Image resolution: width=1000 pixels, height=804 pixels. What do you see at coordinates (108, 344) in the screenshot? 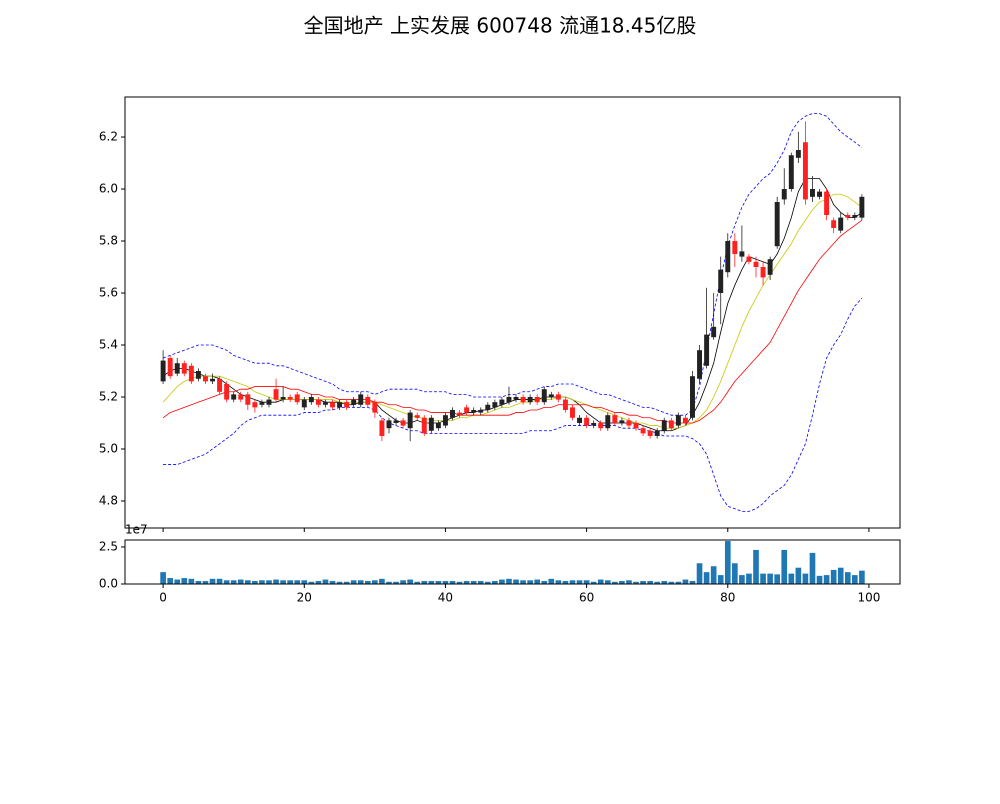
I see `y-tick-label: 5.4` at bounding box center [108, 344].